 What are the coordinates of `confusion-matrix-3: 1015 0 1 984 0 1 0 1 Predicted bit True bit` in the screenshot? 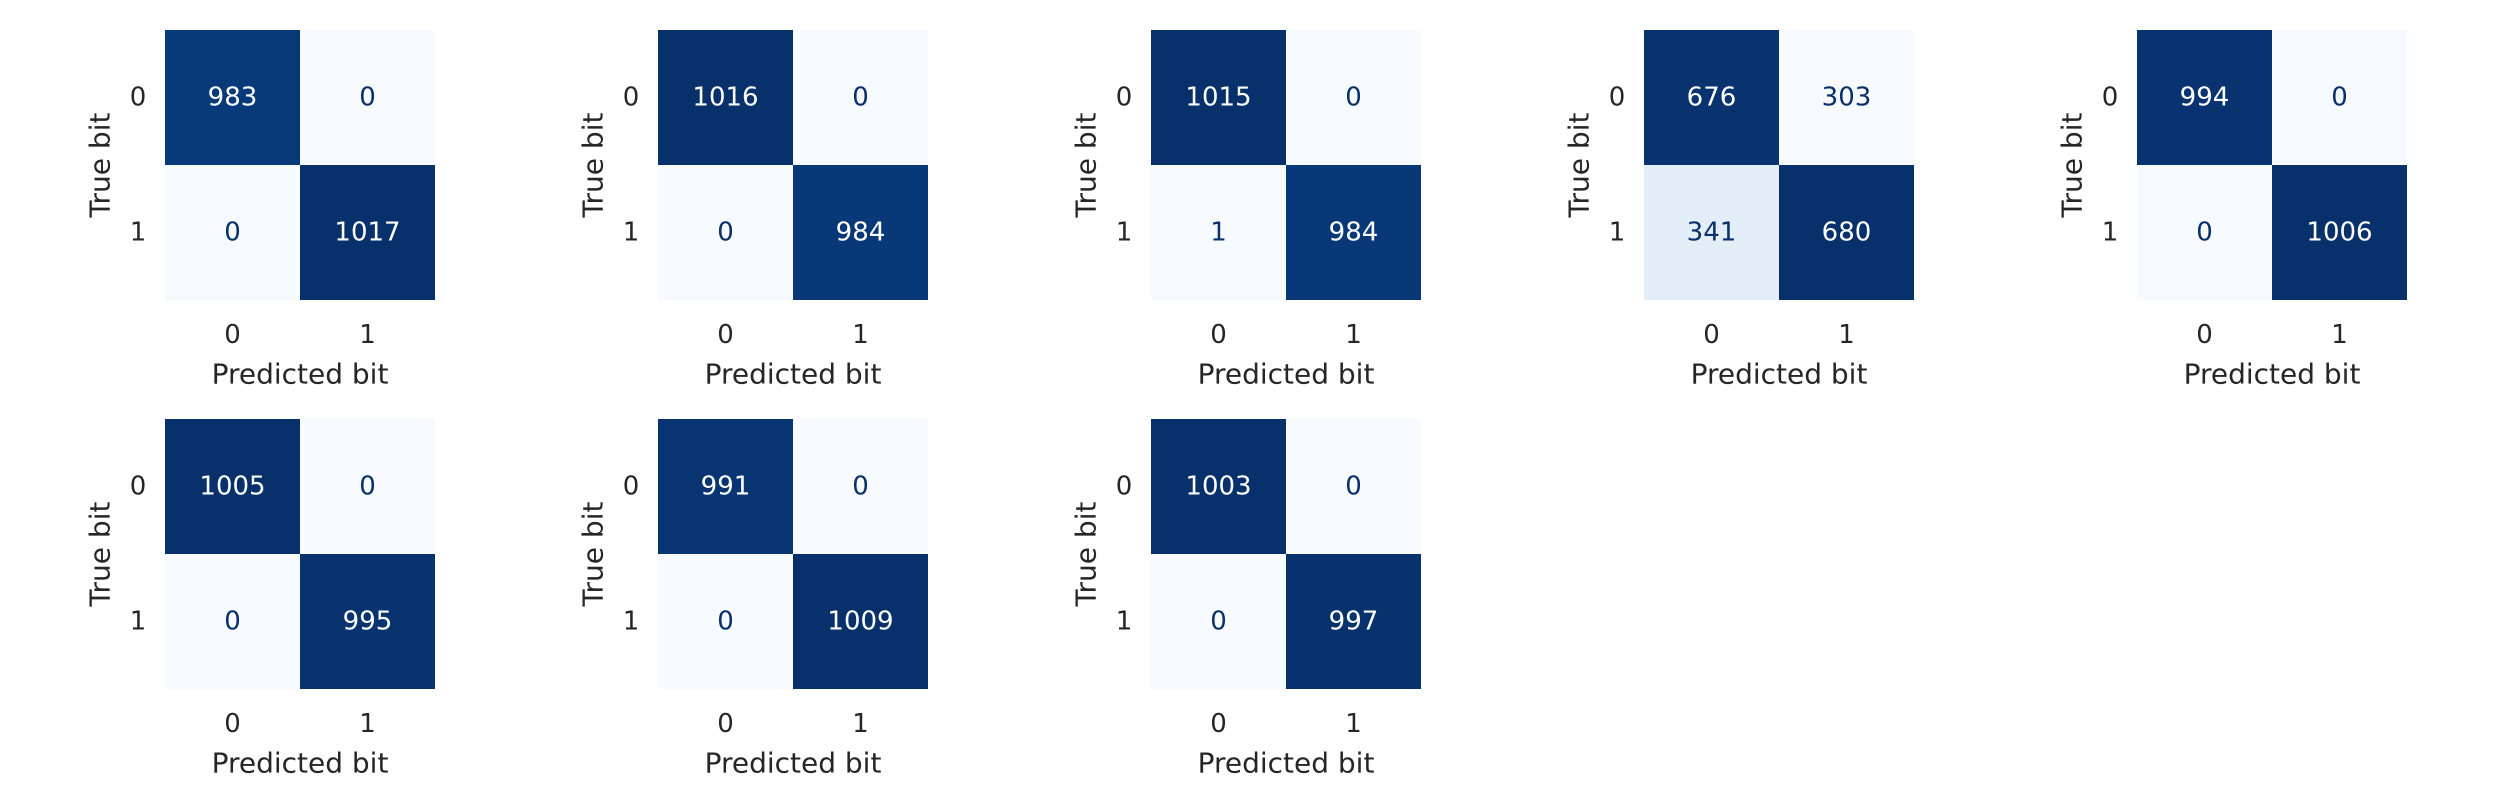 It's located at (1245, 210).